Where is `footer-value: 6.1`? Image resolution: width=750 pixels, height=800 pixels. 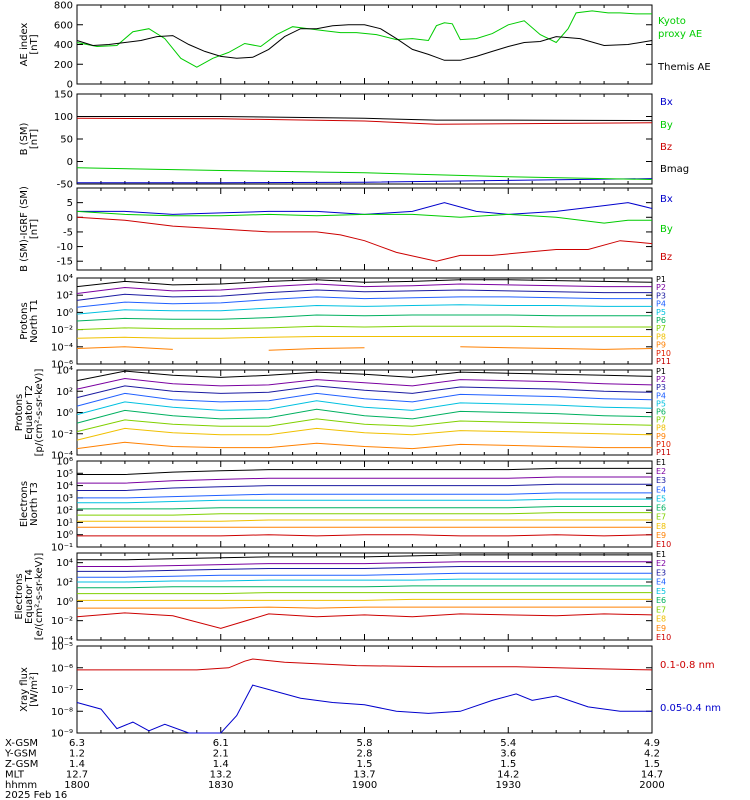
footer-value: 6.1 is located at coordinates (221, 743).